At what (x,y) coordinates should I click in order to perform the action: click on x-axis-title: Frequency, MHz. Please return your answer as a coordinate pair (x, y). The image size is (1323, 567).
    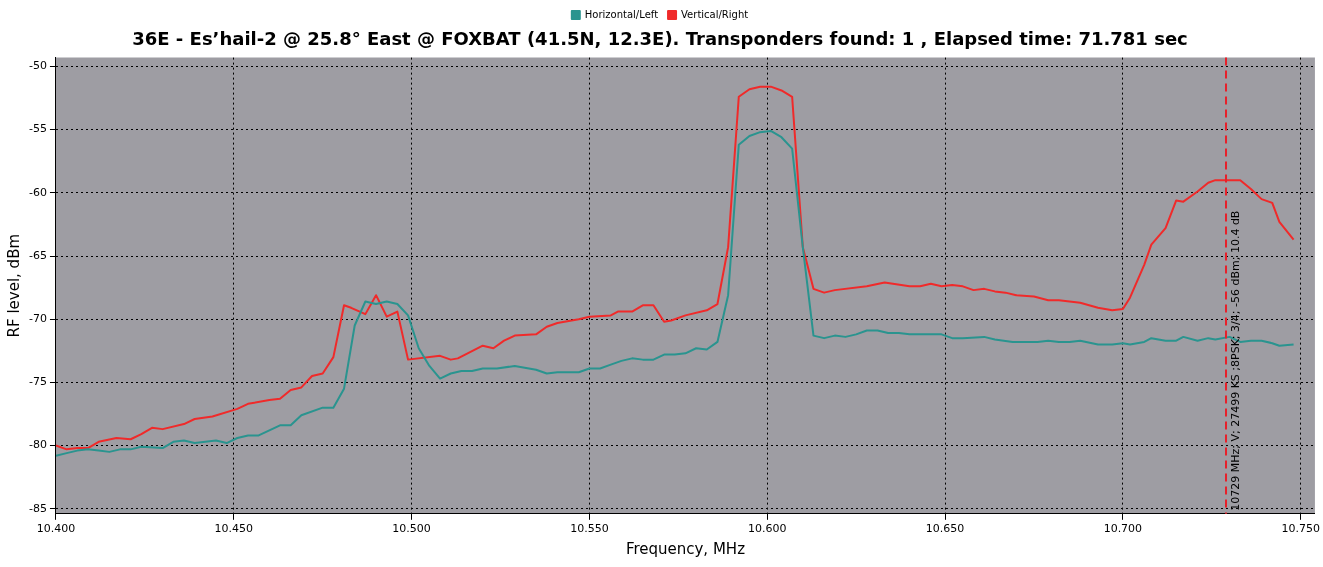
    Looking at the image, I should click on (685, 548).